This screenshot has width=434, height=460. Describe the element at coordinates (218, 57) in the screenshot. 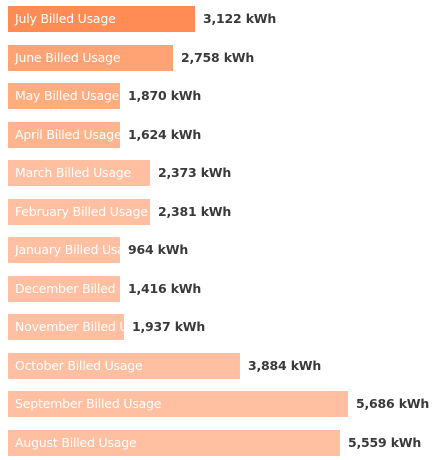

I see `bar-value-label: 2,758 kWh` at that location.